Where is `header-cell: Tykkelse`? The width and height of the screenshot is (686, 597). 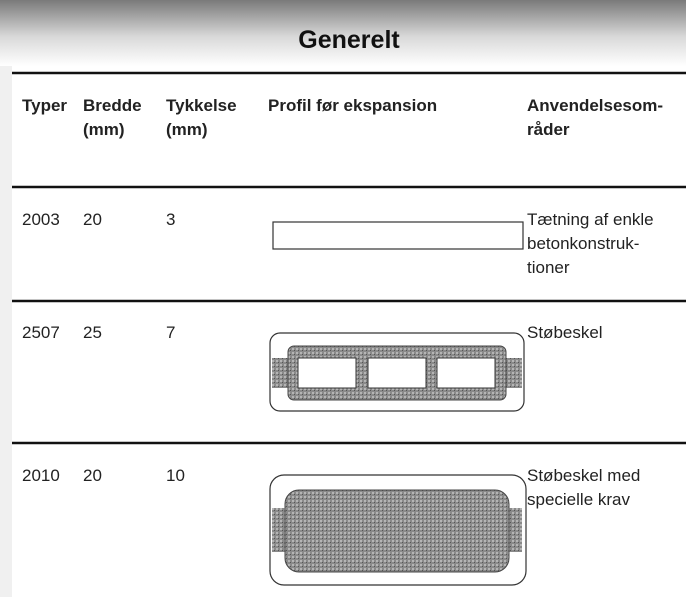 header-cell: Tykkelse is located at coordinates (201, 105).